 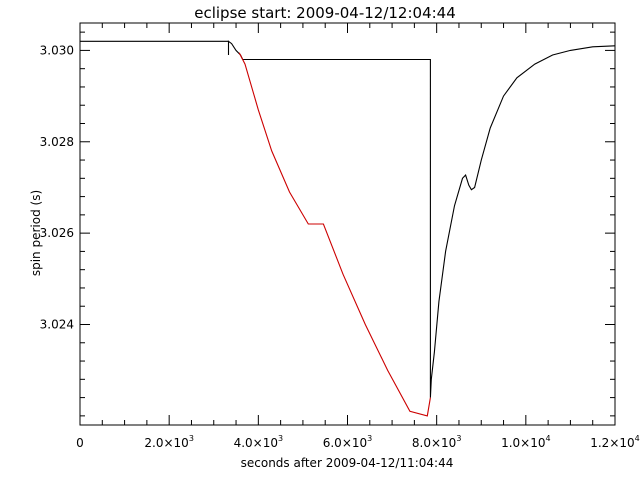 I want to click on x-tick-label: 1.2×10⁴, so click(x=615, y=442).